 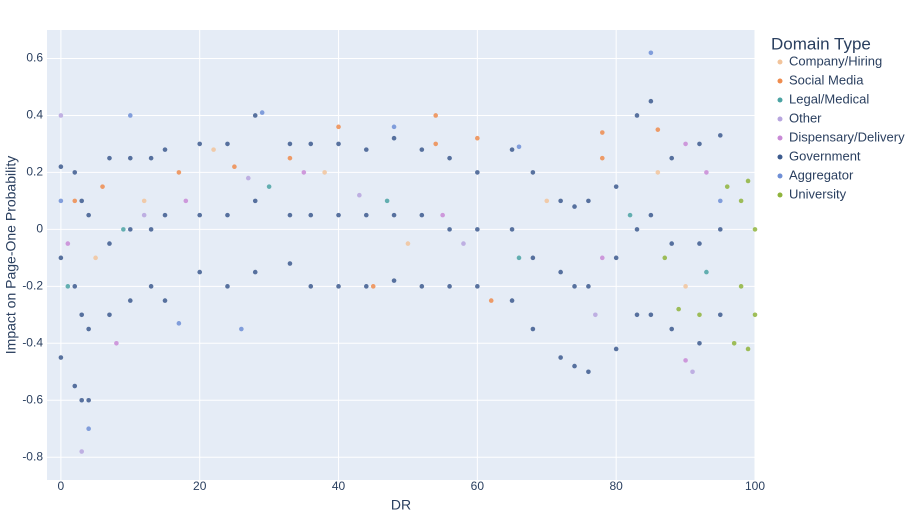 I want to click on x-axis-title: DR, so click(x=401, y=505).